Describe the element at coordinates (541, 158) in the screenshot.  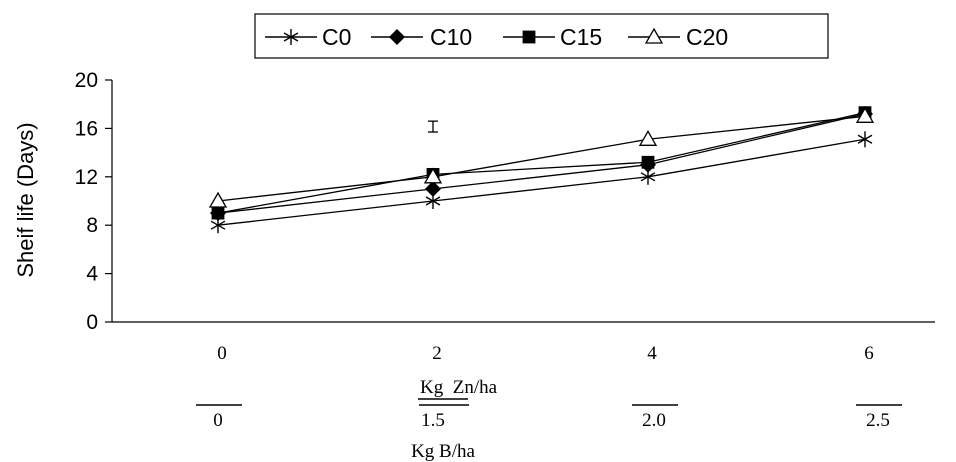
I see `series-line-c20` at that location.